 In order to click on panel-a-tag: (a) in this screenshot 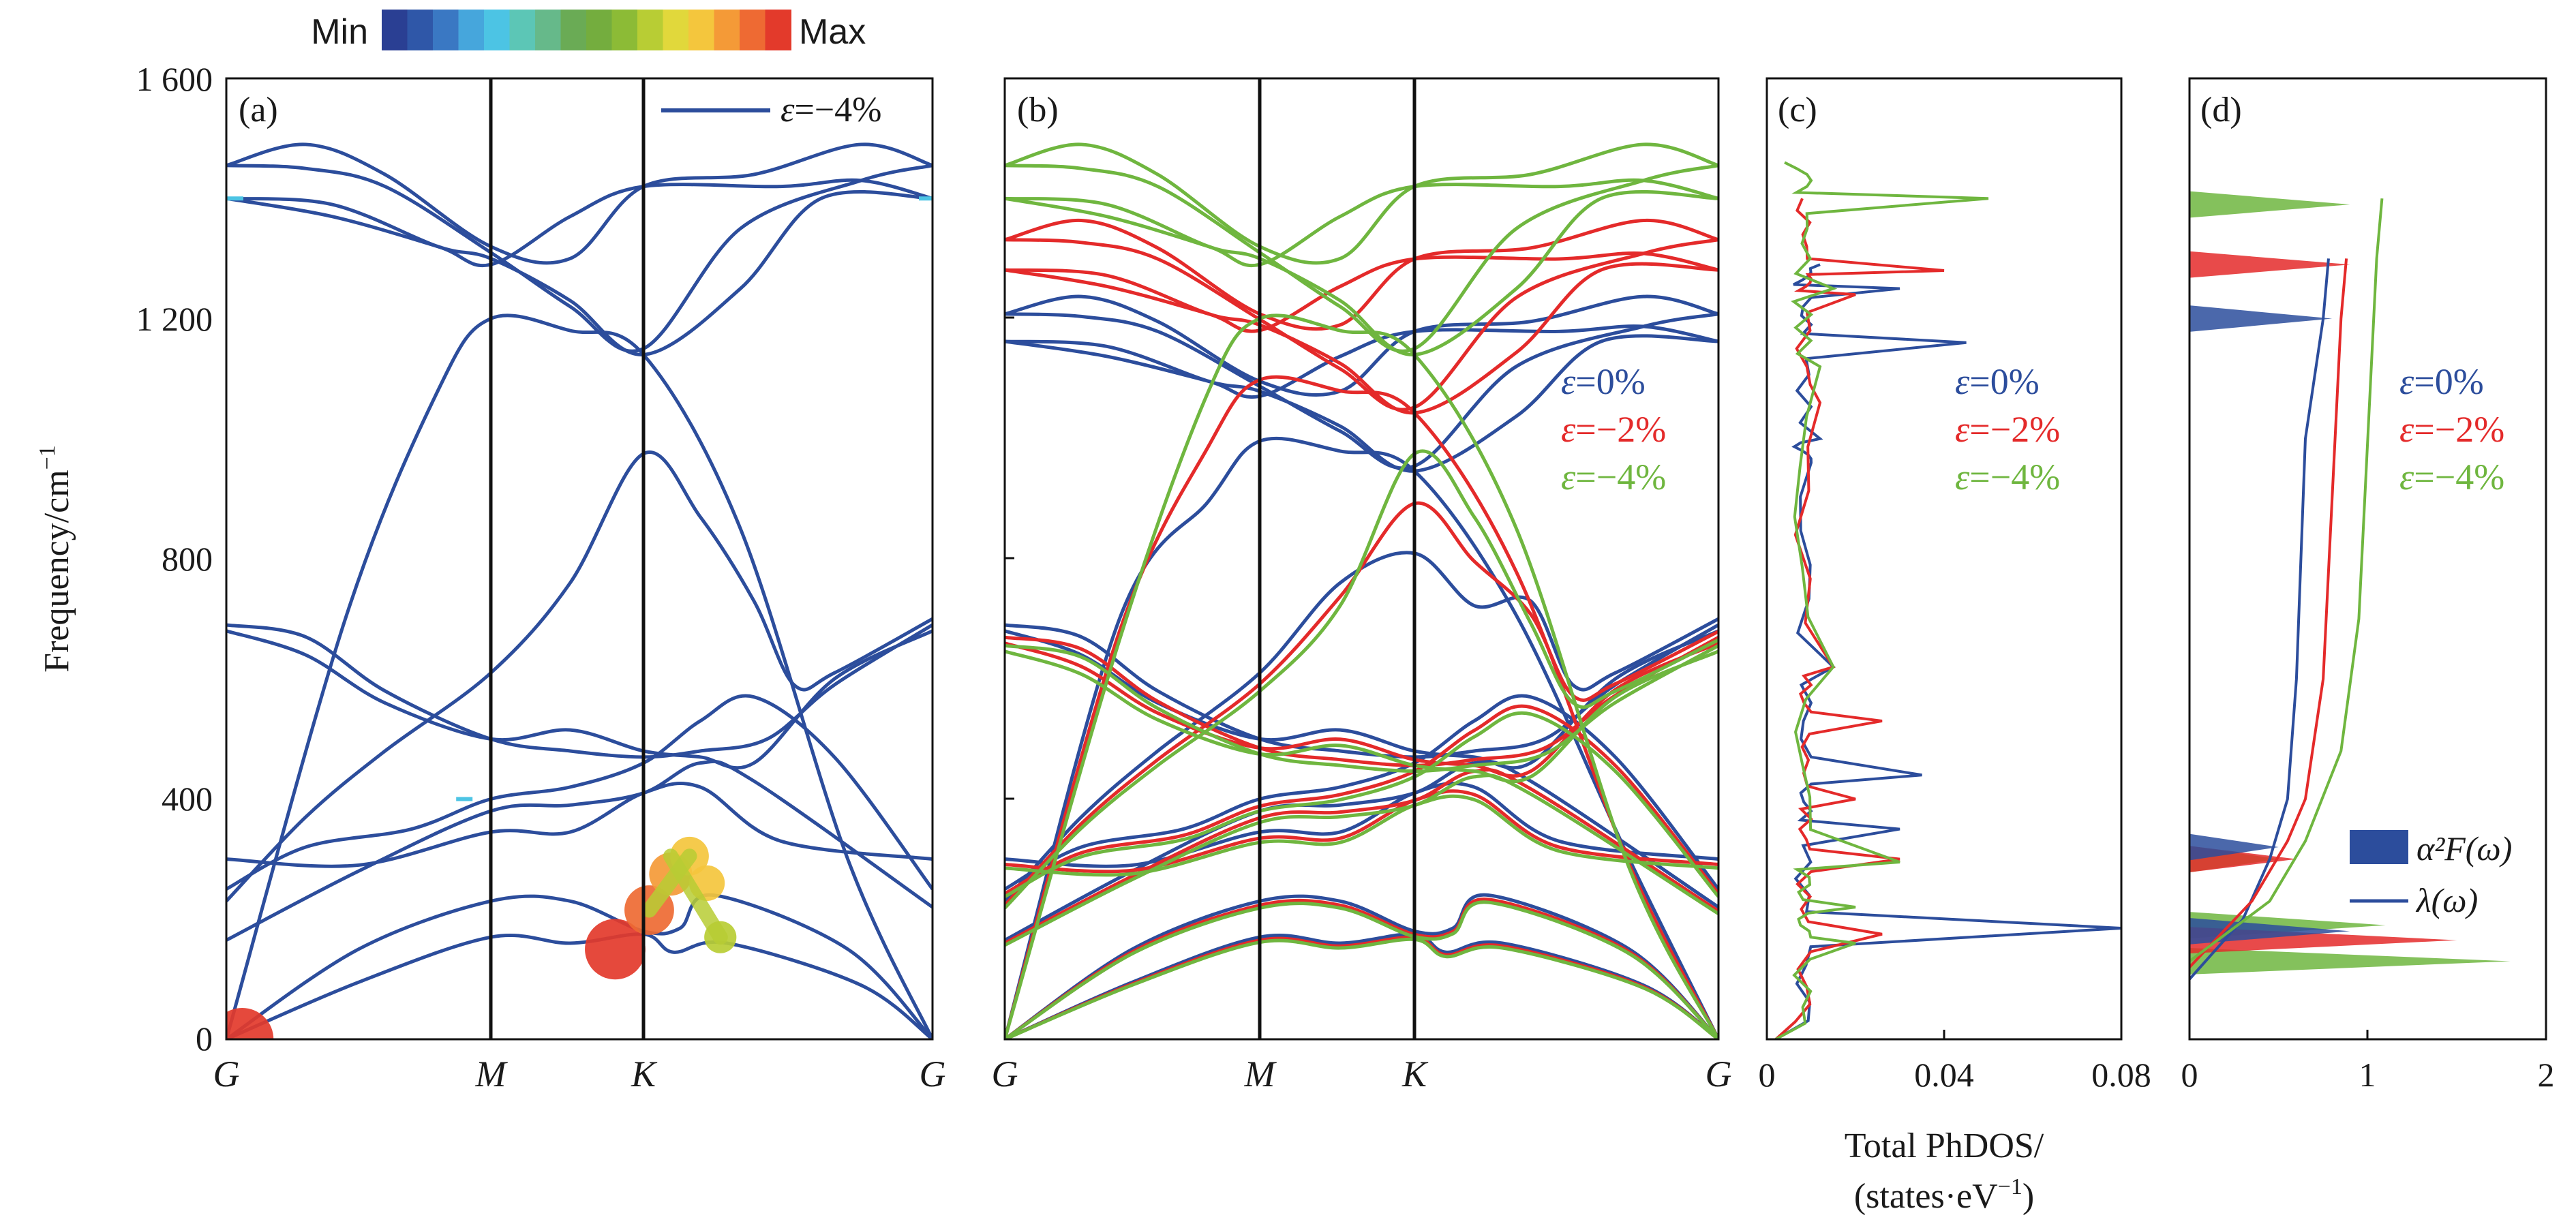, I will do `click(258, 110)`.